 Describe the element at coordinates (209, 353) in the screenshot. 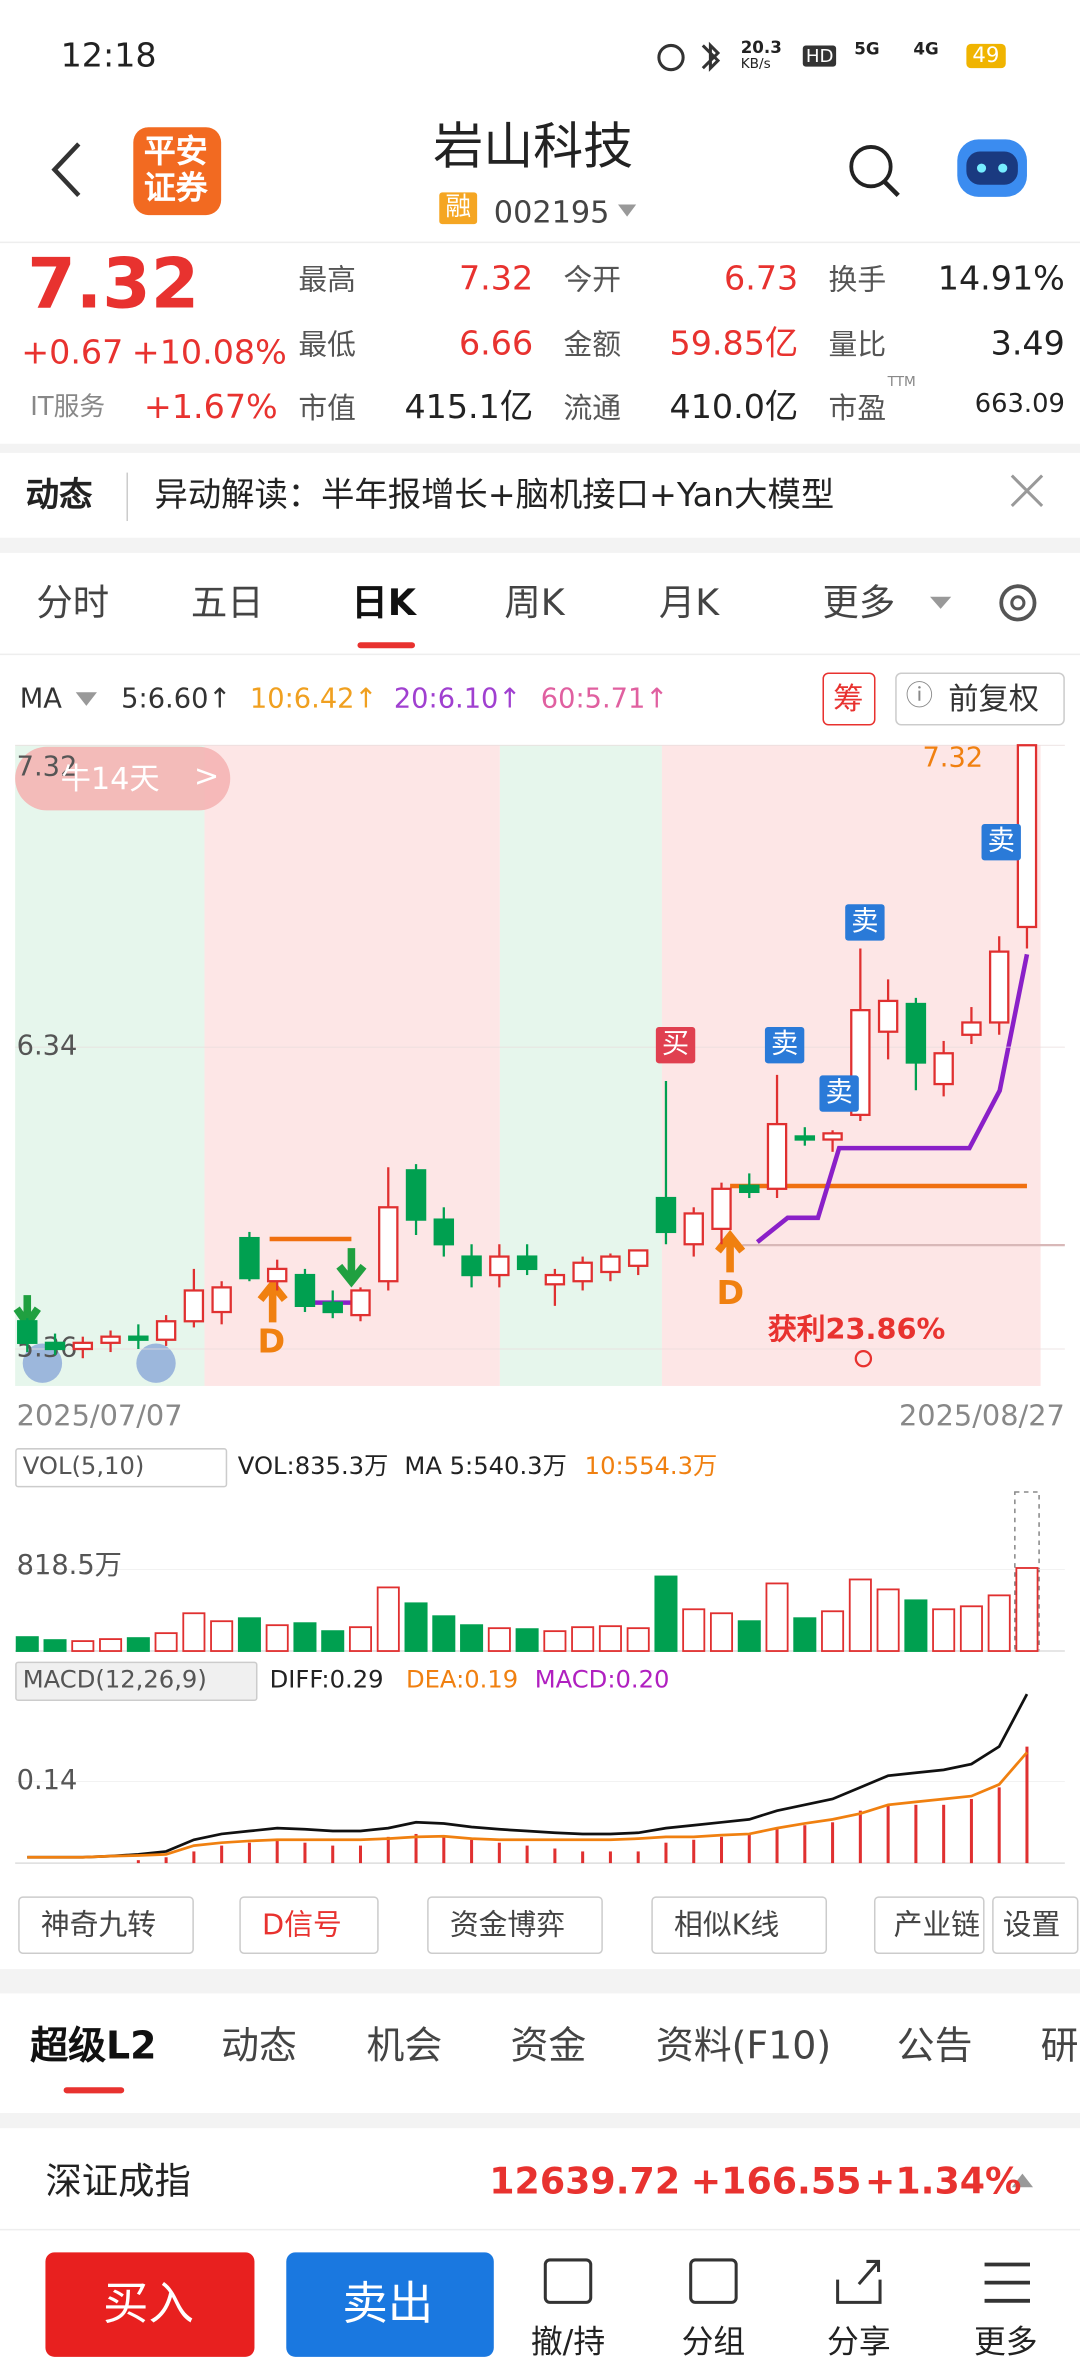

I see `change-pct: +10.08%` at that location.